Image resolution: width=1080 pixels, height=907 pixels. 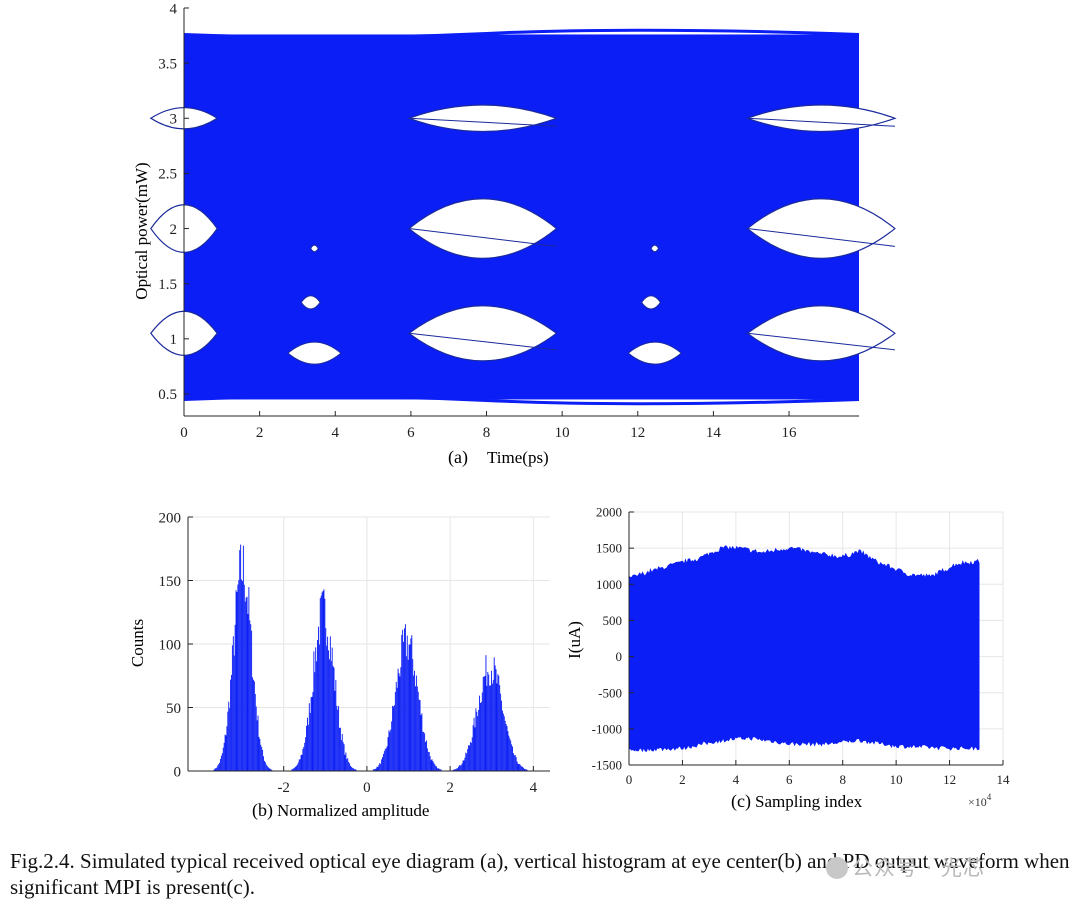 I want to click on waveform-x-scale-exponent: 4, so click(x=989, y=797).